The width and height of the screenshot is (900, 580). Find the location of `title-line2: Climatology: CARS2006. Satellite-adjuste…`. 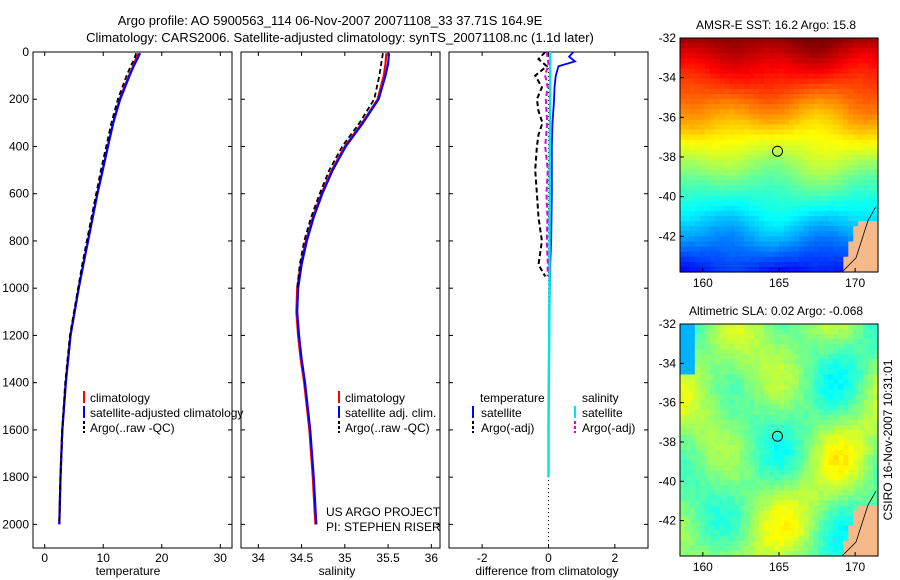

title-line2: Climatology: CARS2006. Satellite-adjuste… is located at coordinates (340, 37).